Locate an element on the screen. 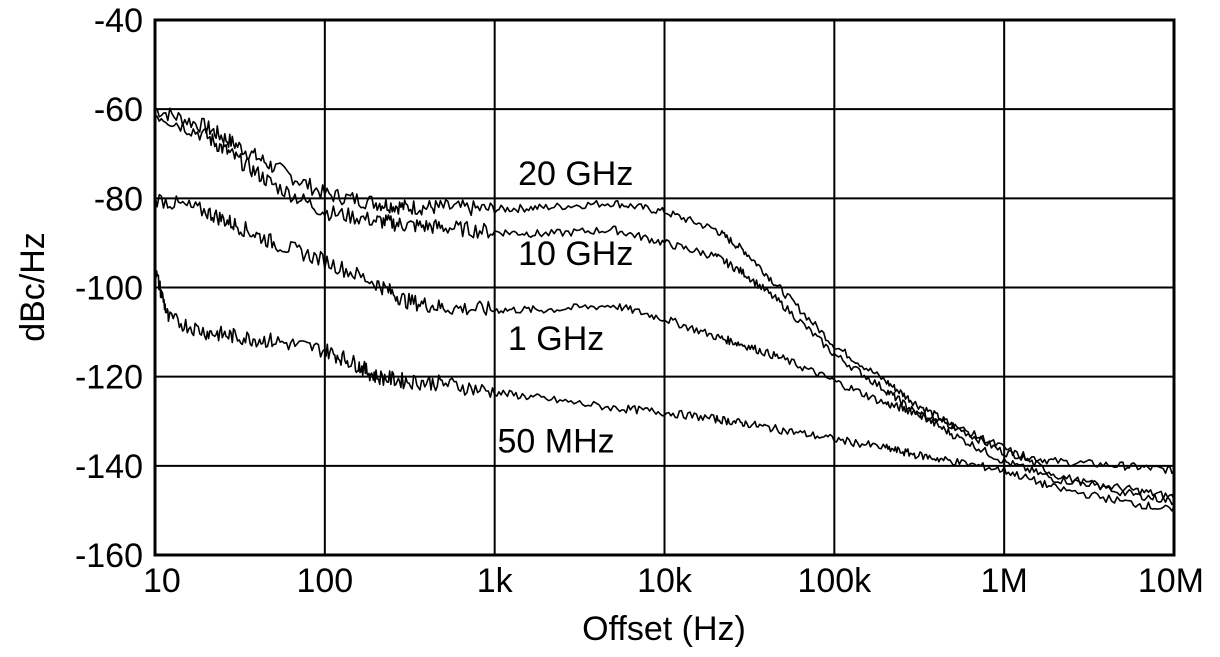 The image size is (1220, 657). y-tick-label: -60 is located at coordinates (118, 110).